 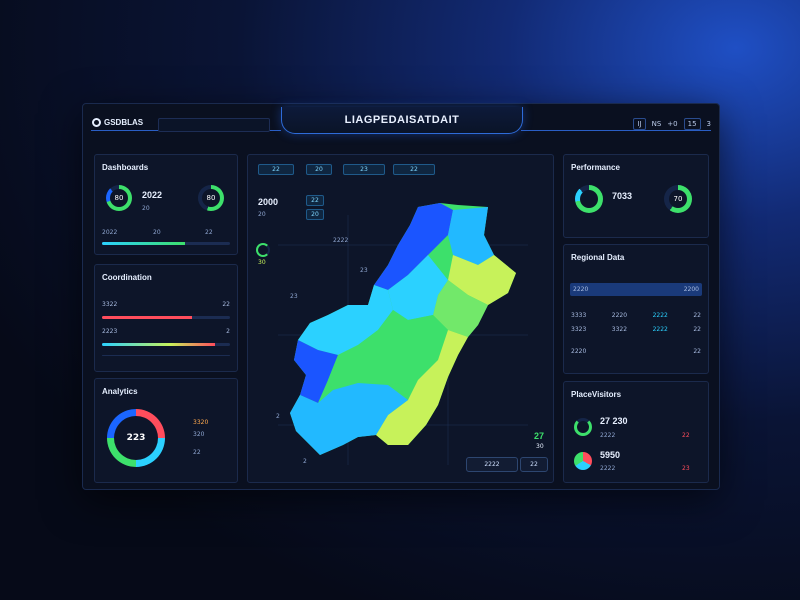 What do you see at coordinates (622, 196) in the screenshot?
I see `stat-value: 7033` at bounding box center [622, 196].